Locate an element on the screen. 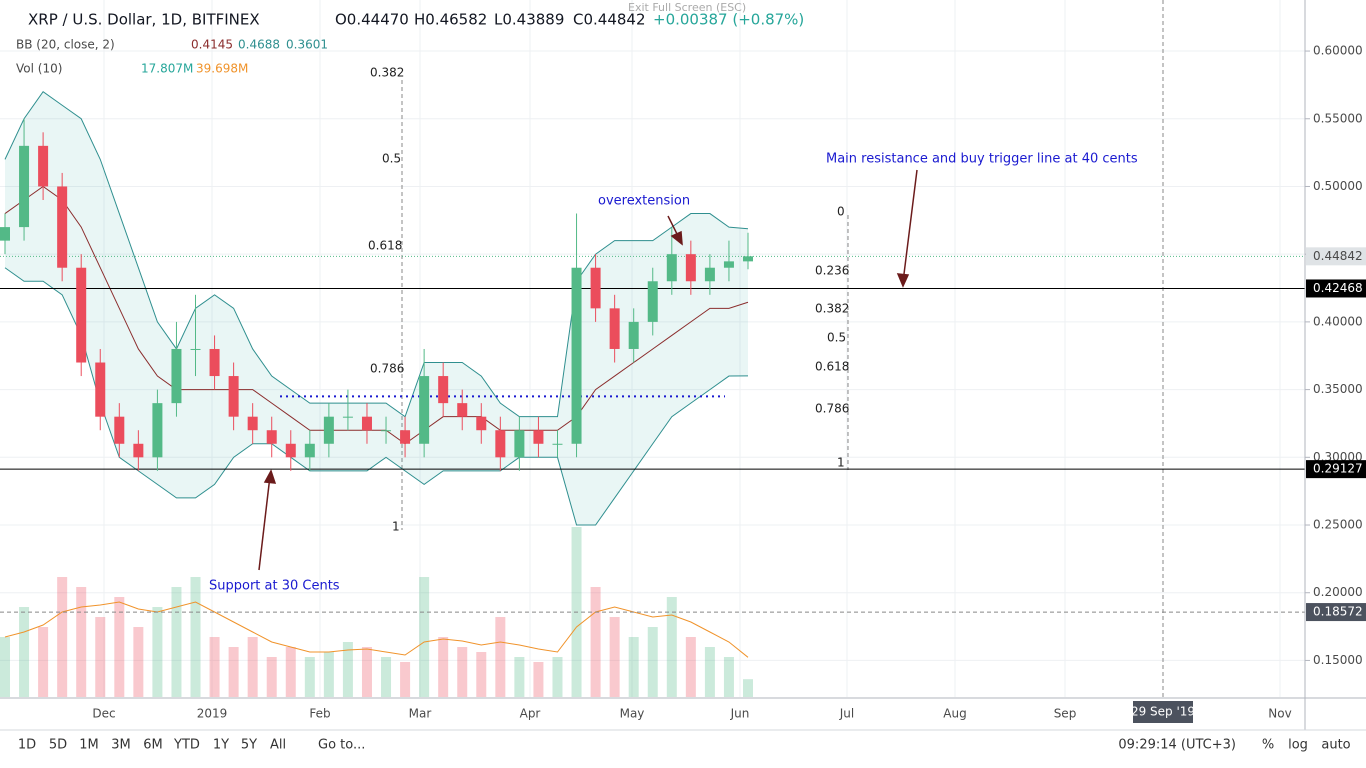  bb-value: 0.3601 is located at coordinates (307, 45).